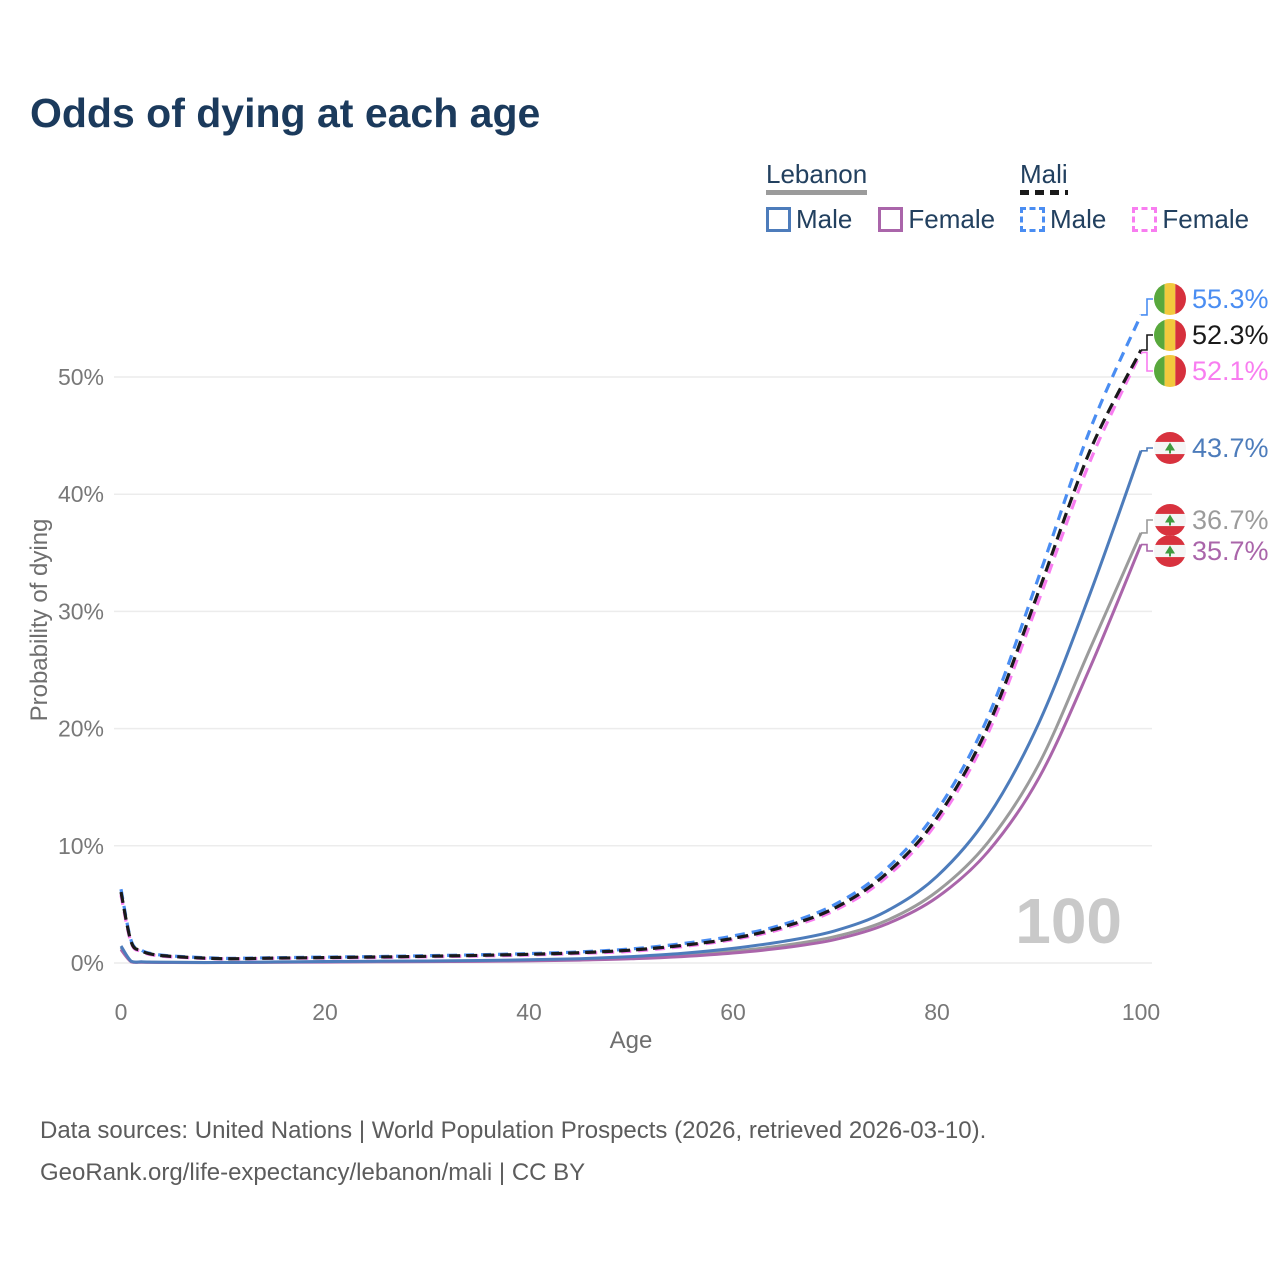 Image resolution: width=1280 pixels, height=1280 pixels. I want to click on y-tick-label: 20%, so click(81, 729).